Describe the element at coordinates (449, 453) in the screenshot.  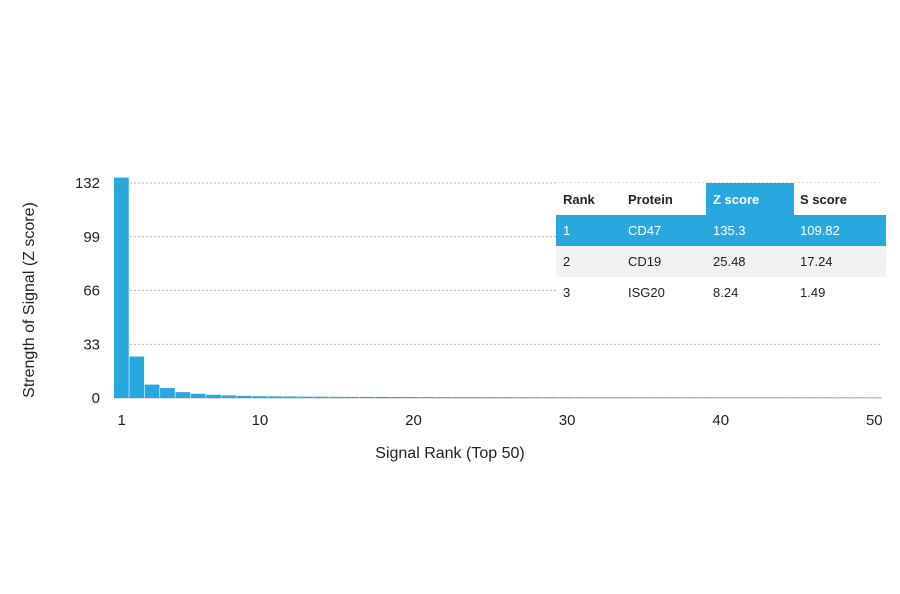
I see `x-axis-title: Signal Rank (Top 50)` at that location.